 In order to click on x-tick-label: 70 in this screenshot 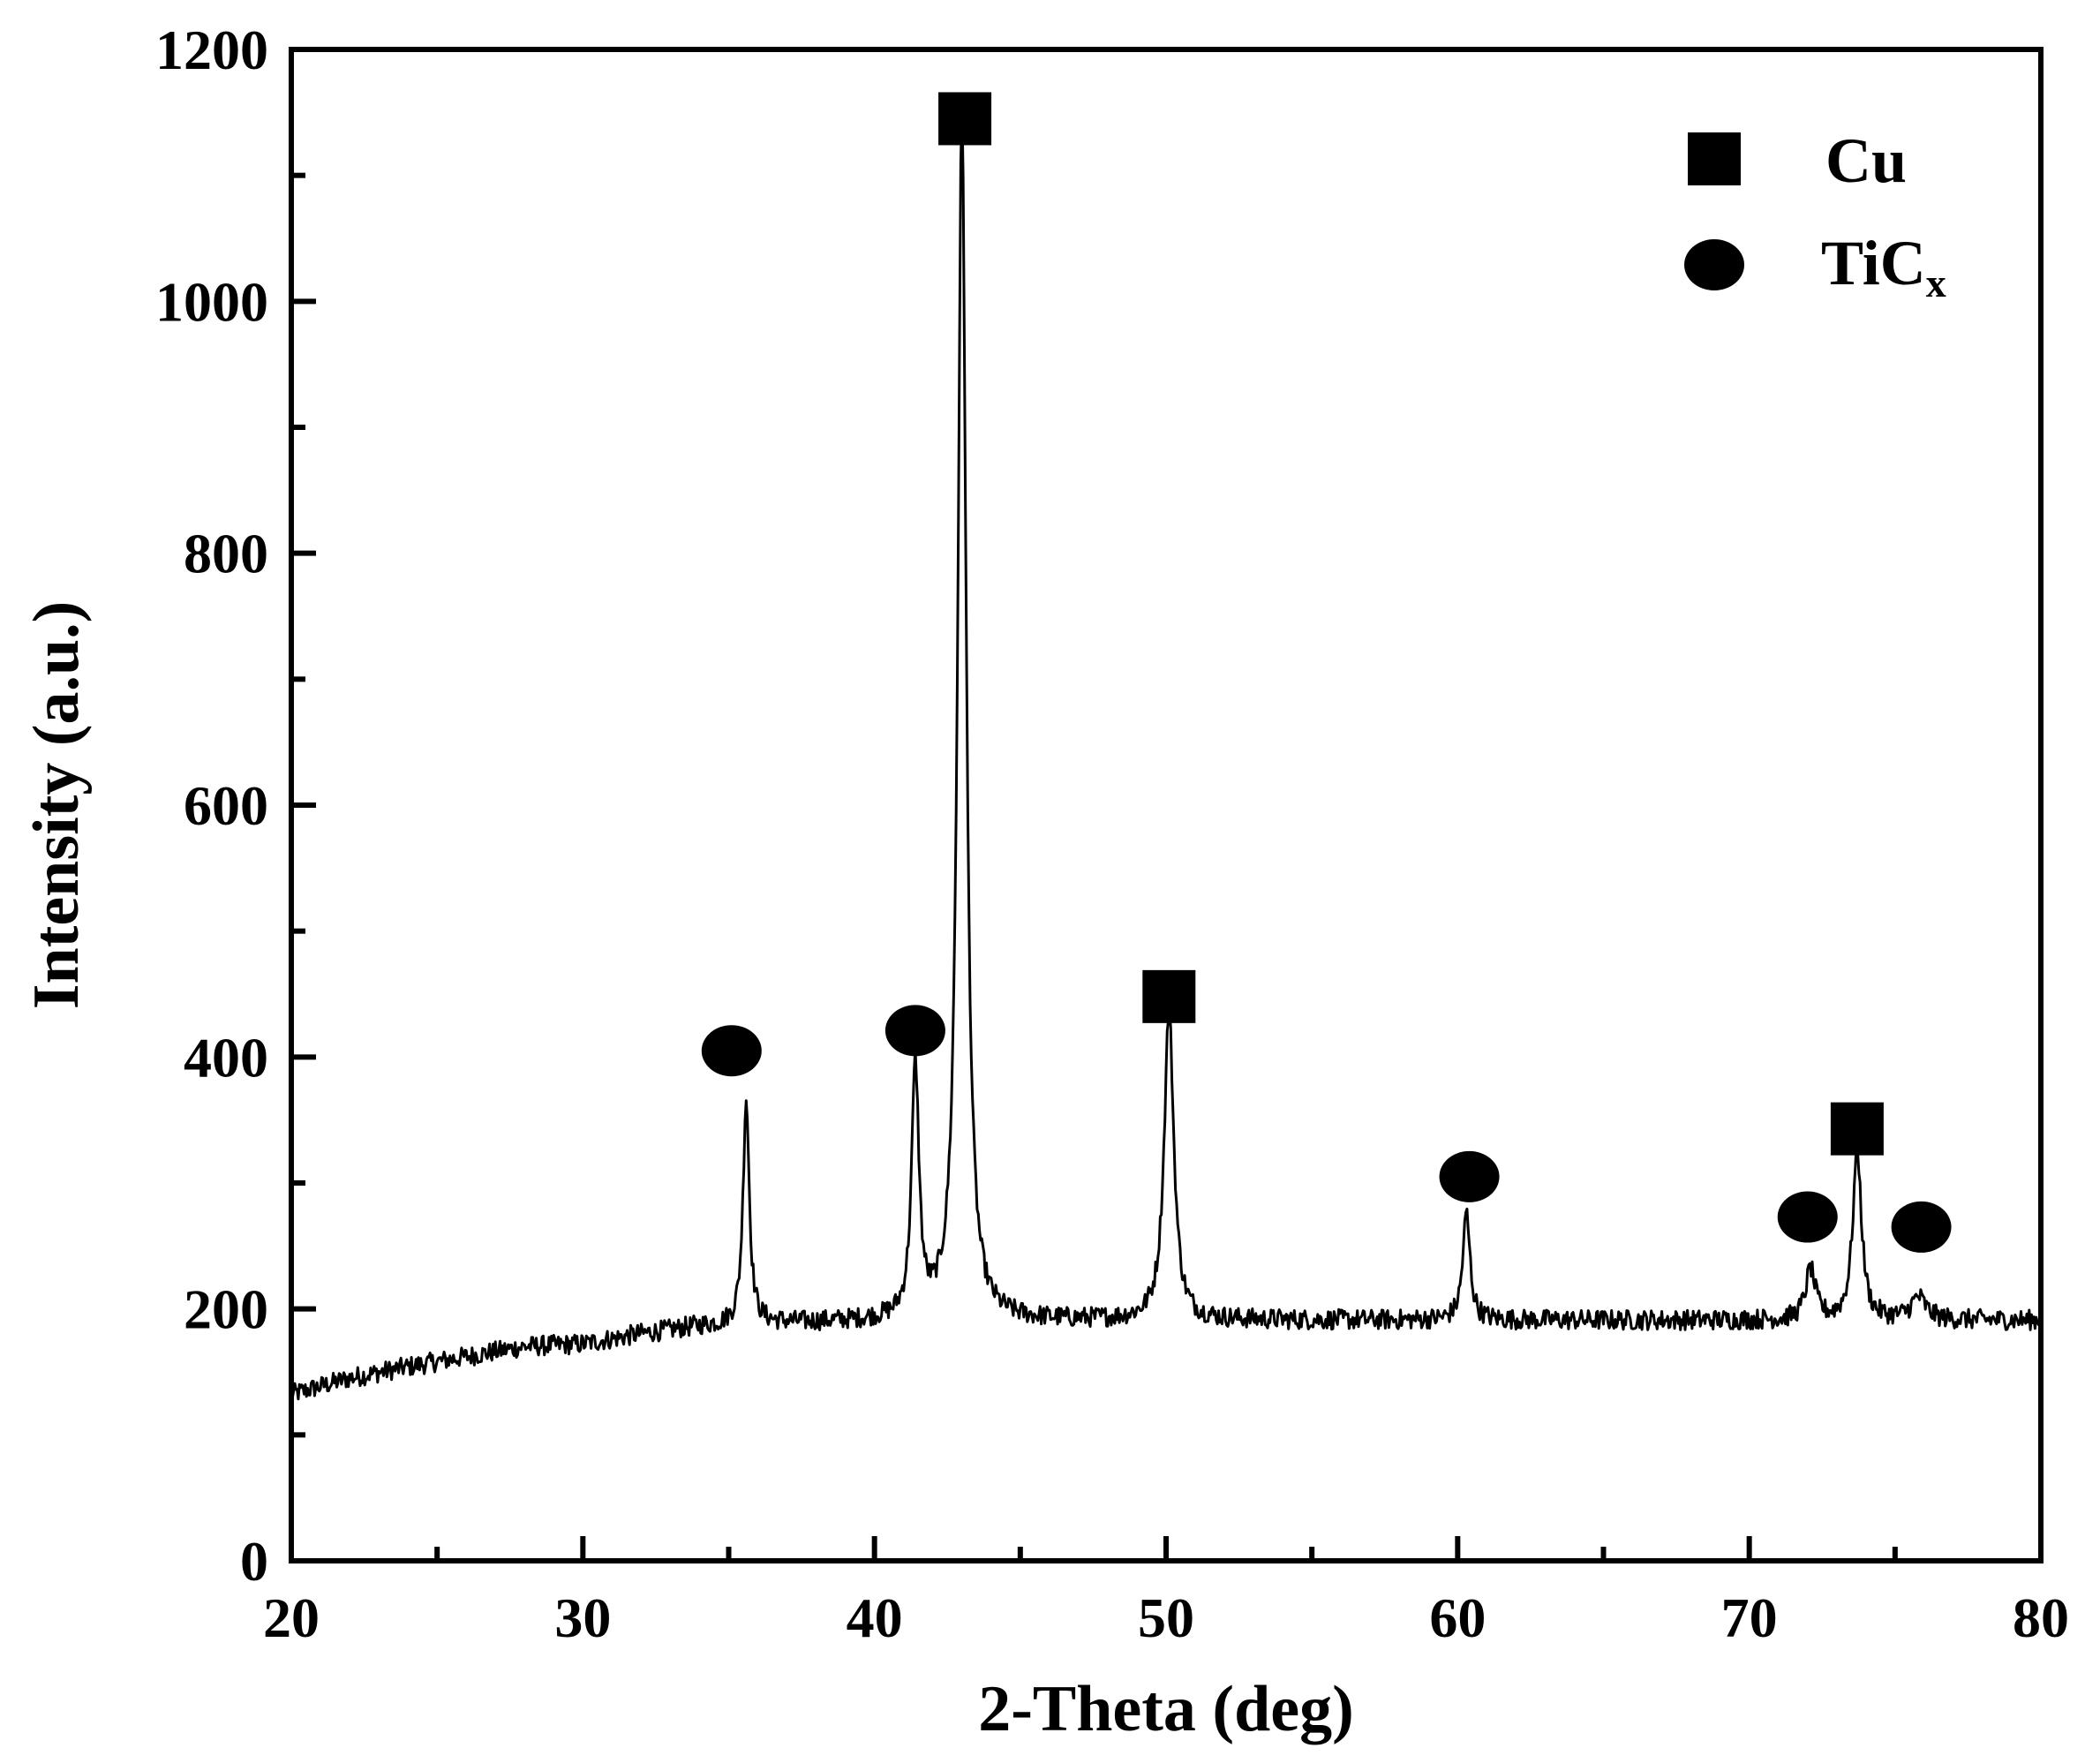, I will do `click(1749, 1617)`.